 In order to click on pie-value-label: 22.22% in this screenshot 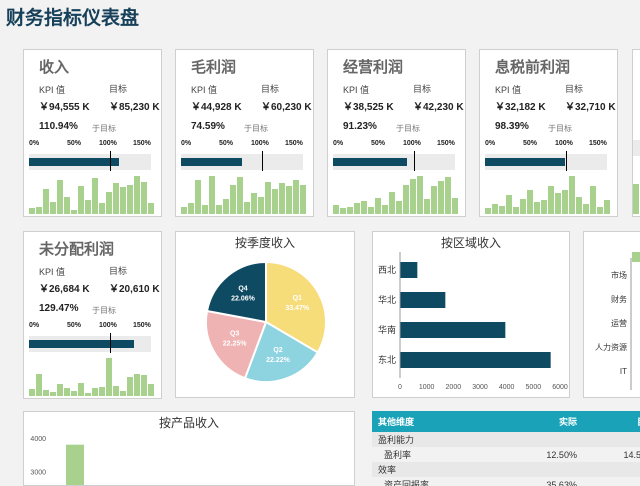, I will do `click(278, 360)`.